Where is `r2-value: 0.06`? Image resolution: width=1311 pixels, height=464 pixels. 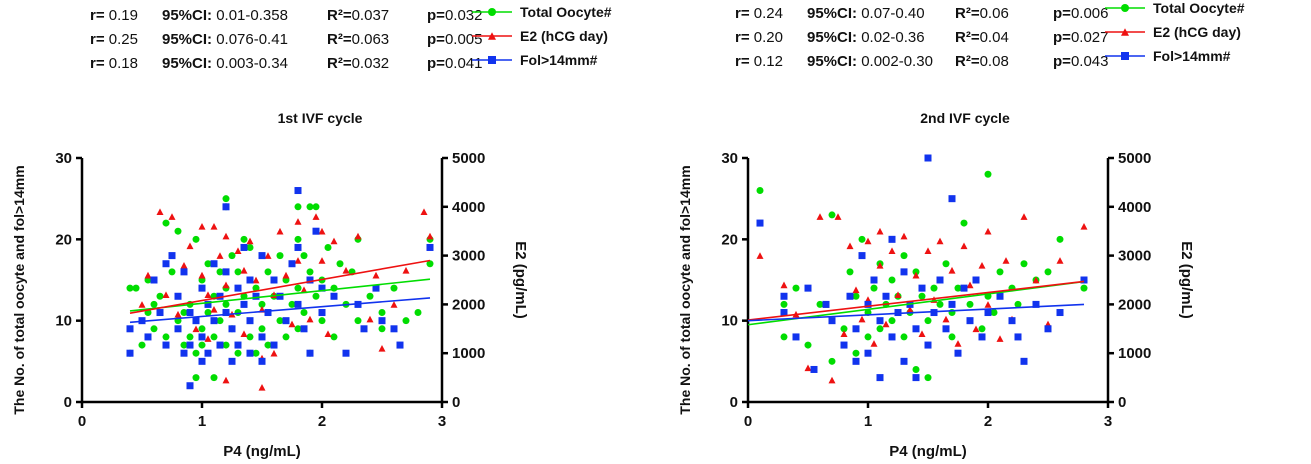 r2-value: 0.06 is located at coordinates (994, 13).